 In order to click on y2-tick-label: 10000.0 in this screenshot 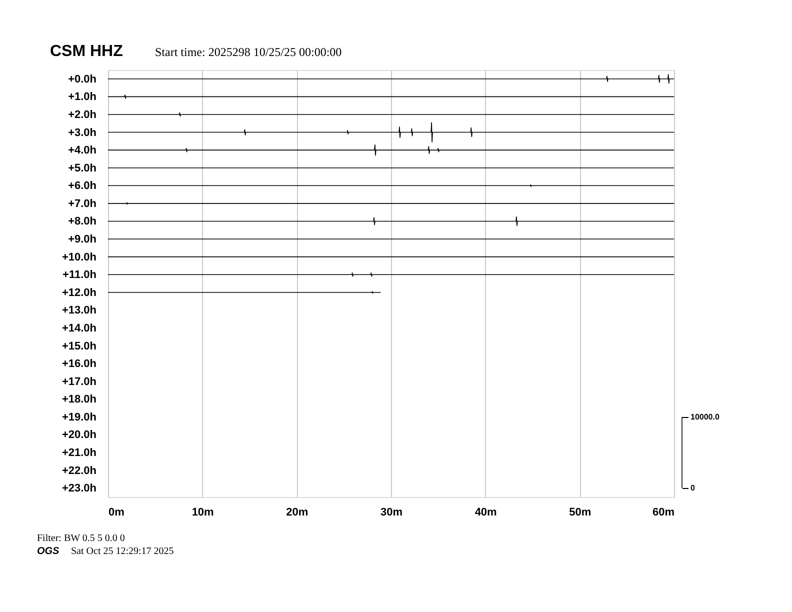, I will do `click(705, 417)`.